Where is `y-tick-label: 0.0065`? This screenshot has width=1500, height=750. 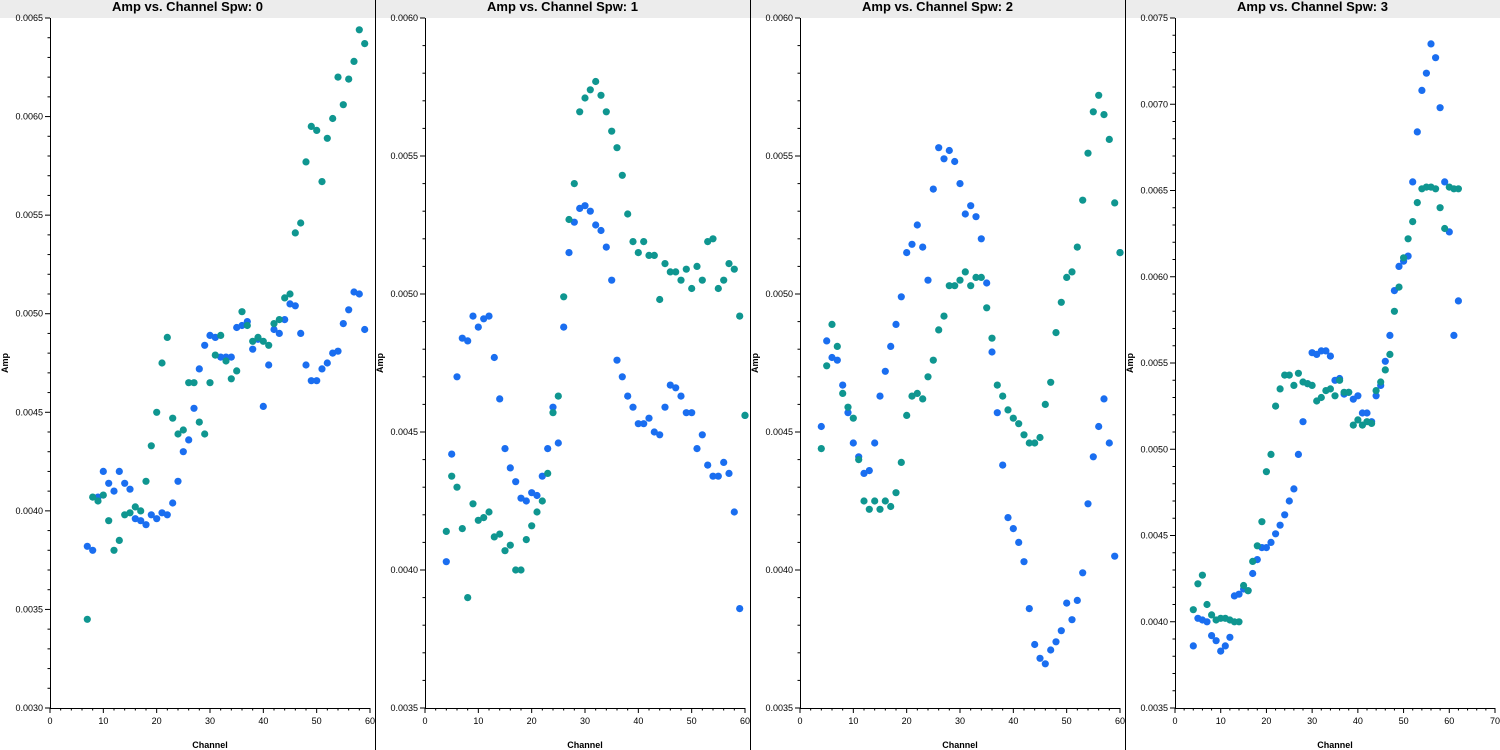
y-tick-label: 0.0065 is located at coordinates (1154, 191).